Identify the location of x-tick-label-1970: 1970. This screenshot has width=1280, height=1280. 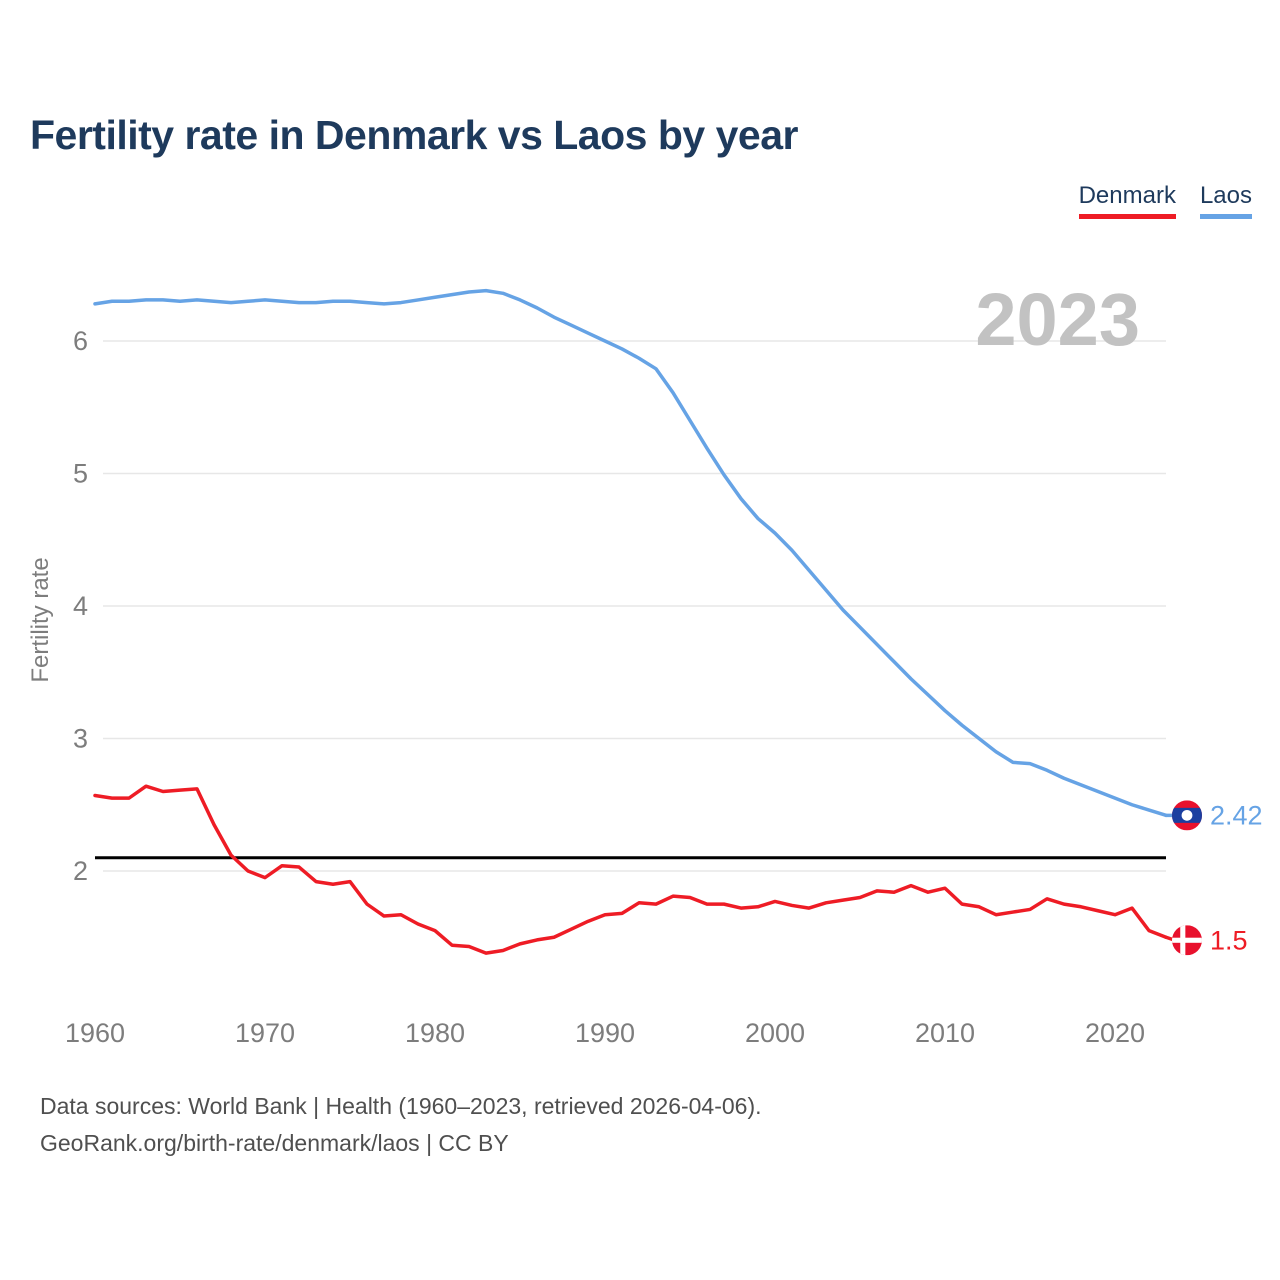
(265, 1033).